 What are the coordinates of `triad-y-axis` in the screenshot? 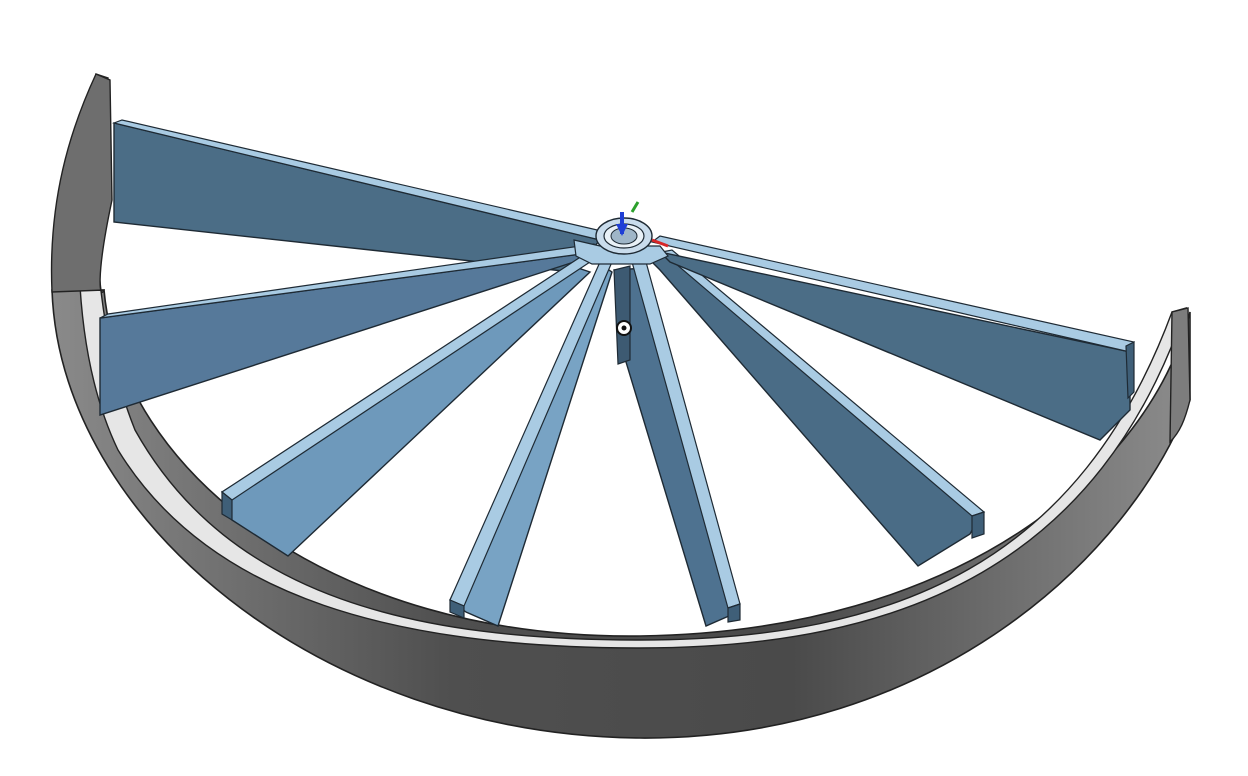 It's located at (635, 207).